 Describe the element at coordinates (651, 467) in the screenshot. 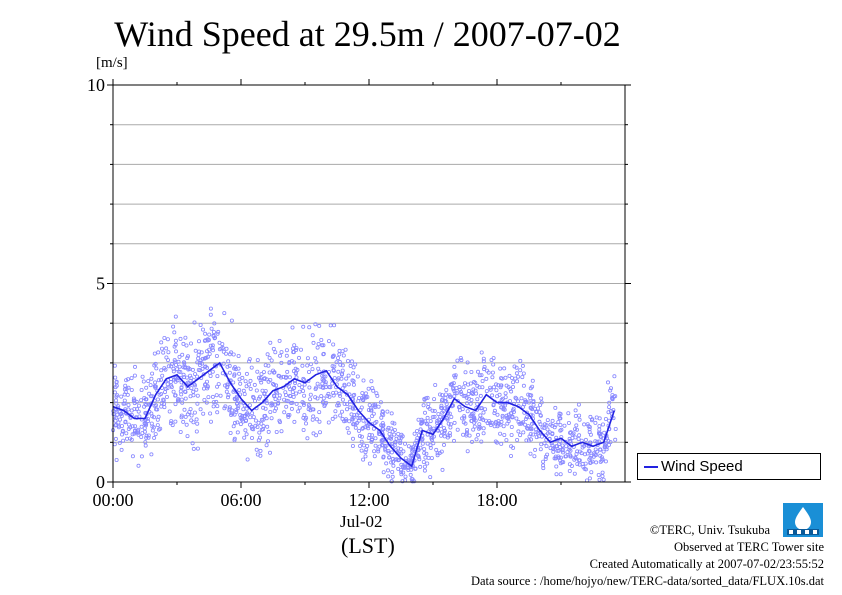

I see `legend-swatch-wind-speed` at that location.